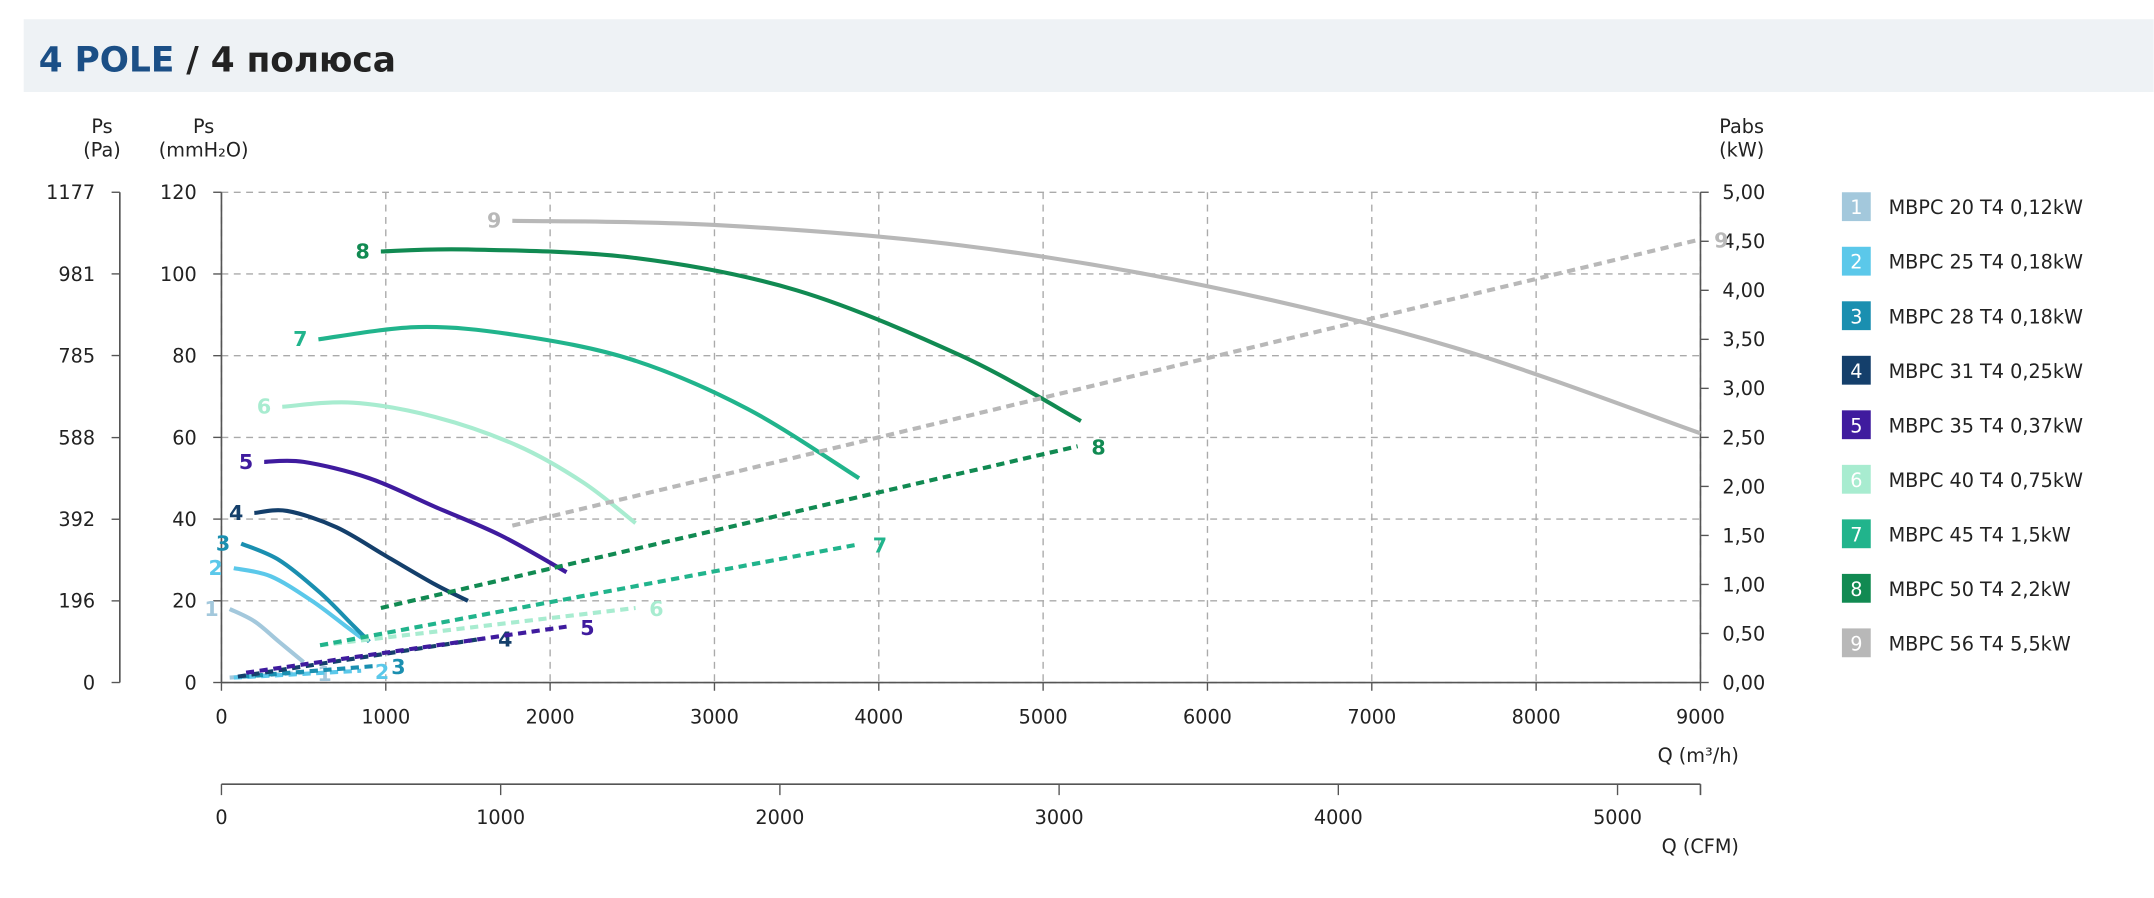  Describe the element at coordinates (76, 601) in the screenshot. I see `y3-tick-label: 196` at that location.